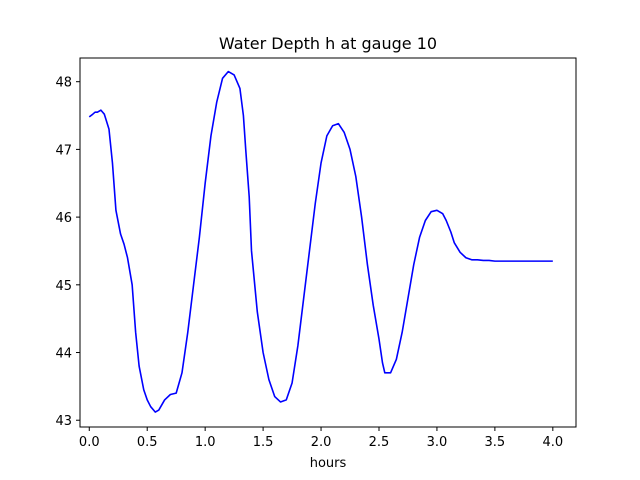  Describe the element at coordinates (63, 421) in the screenshot. I see `y-tick-label: 43` at that location.